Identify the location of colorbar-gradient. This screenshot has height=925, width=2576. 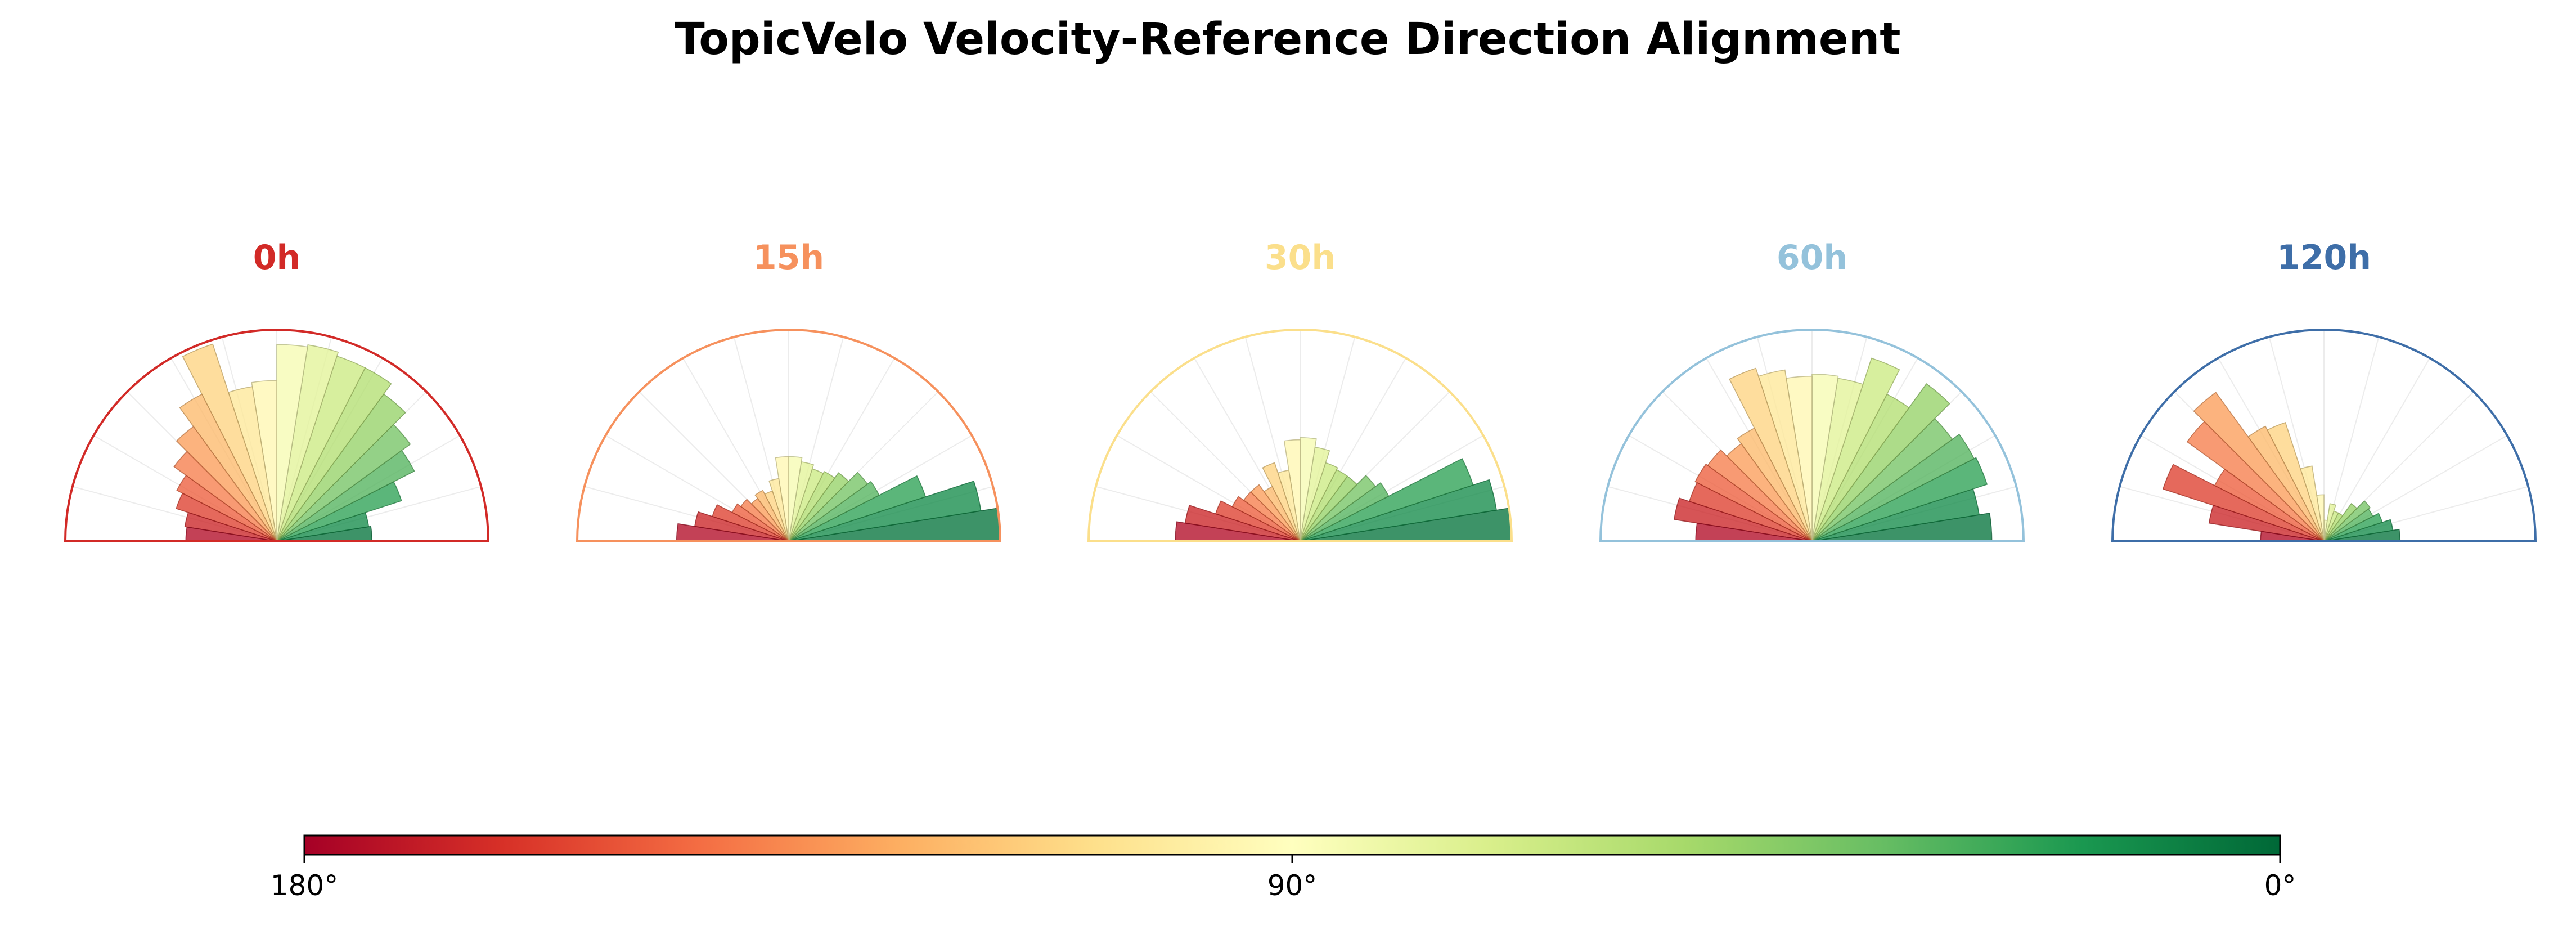
(1292, 845).